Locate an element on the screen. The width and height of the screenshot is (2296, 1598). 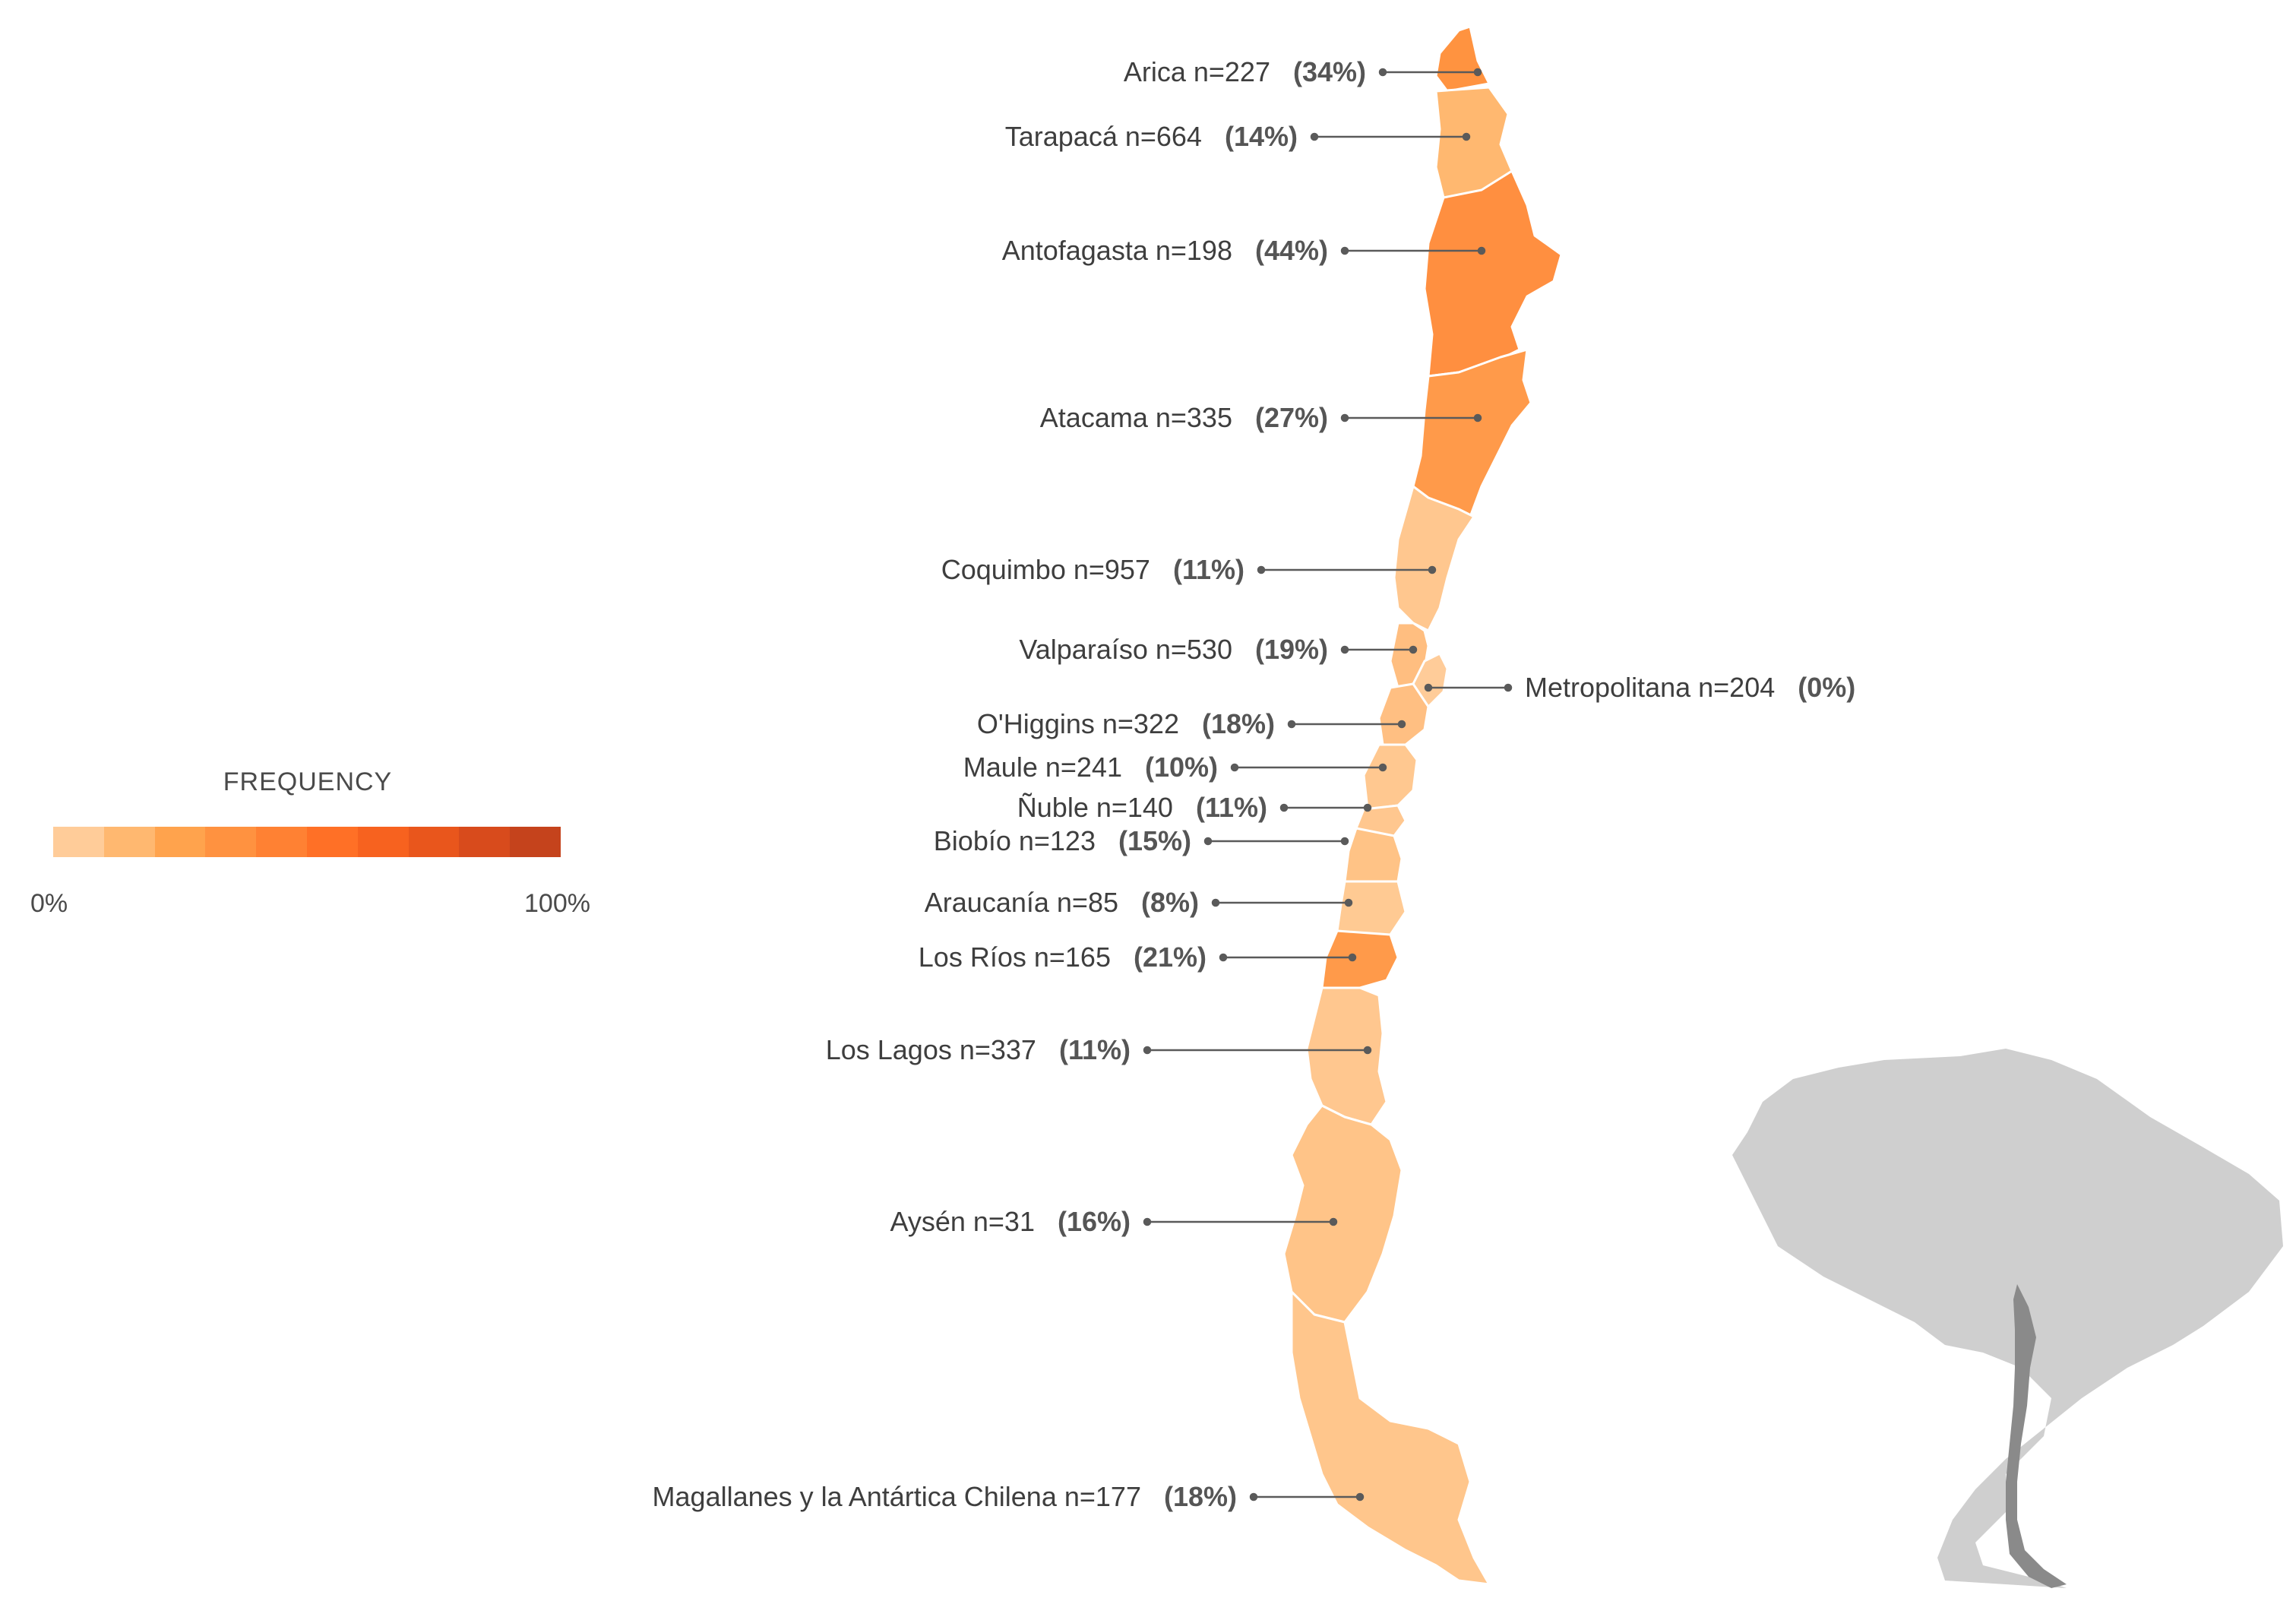
region-label-ays-n: Aysén n=31 (16%) is located at coordinates (1010, 1222).